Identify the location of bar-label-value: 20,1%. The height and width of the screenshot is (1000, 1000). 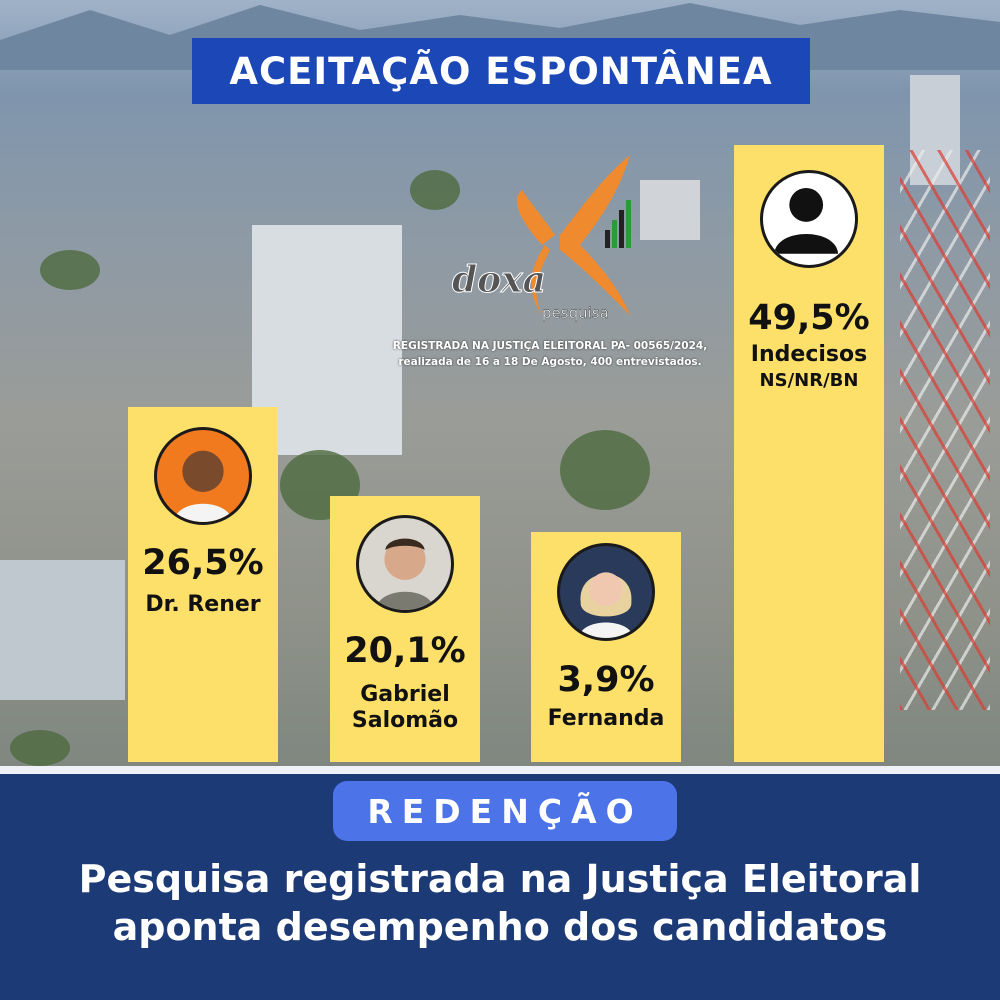
(405, 651).